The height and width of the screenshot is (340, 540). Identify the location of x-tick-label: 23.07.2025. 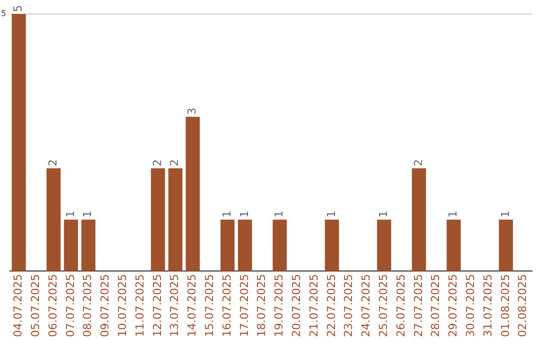
(349, 306).